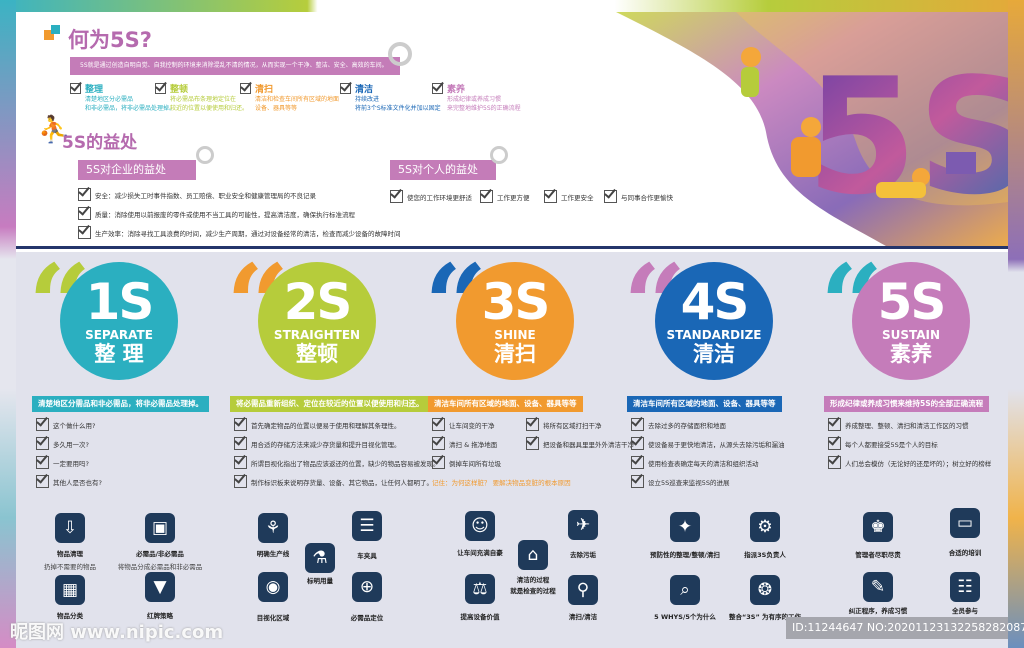 This screenshot has height=648, width=1024. I want to click on lightbulb-team-icon: ✦, so click(685, 527).